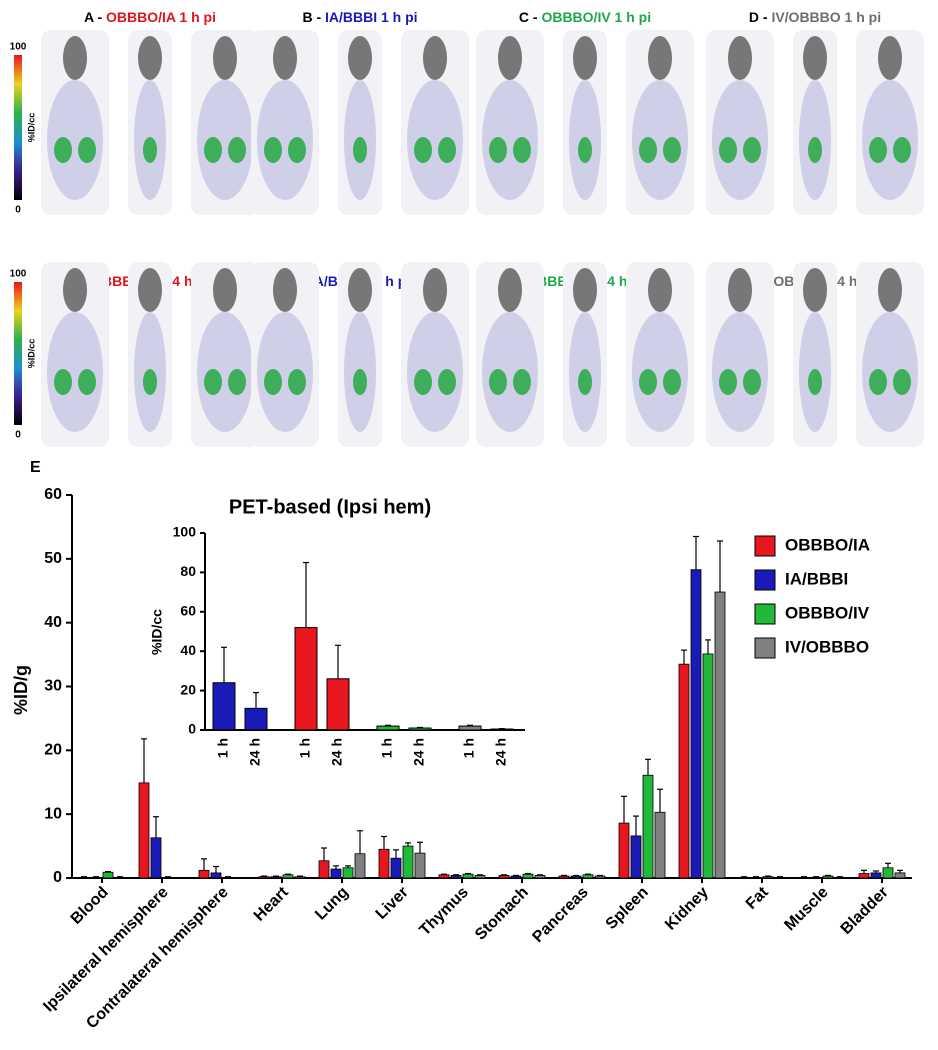 This screenshot has width=938, height=1050. Describe the element at coordinates (106, 950) in the screenshot. I see `x-tick-label: Ipsilateral hemisphere` at that location.